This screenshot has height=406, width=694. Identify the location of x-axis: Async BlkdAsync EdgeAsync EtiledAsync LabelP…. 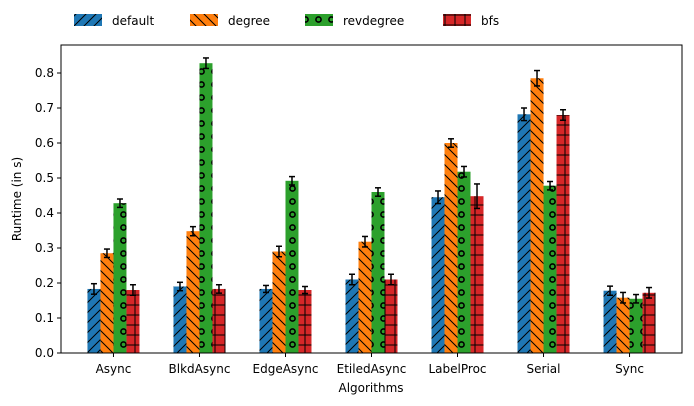
(370, 364).